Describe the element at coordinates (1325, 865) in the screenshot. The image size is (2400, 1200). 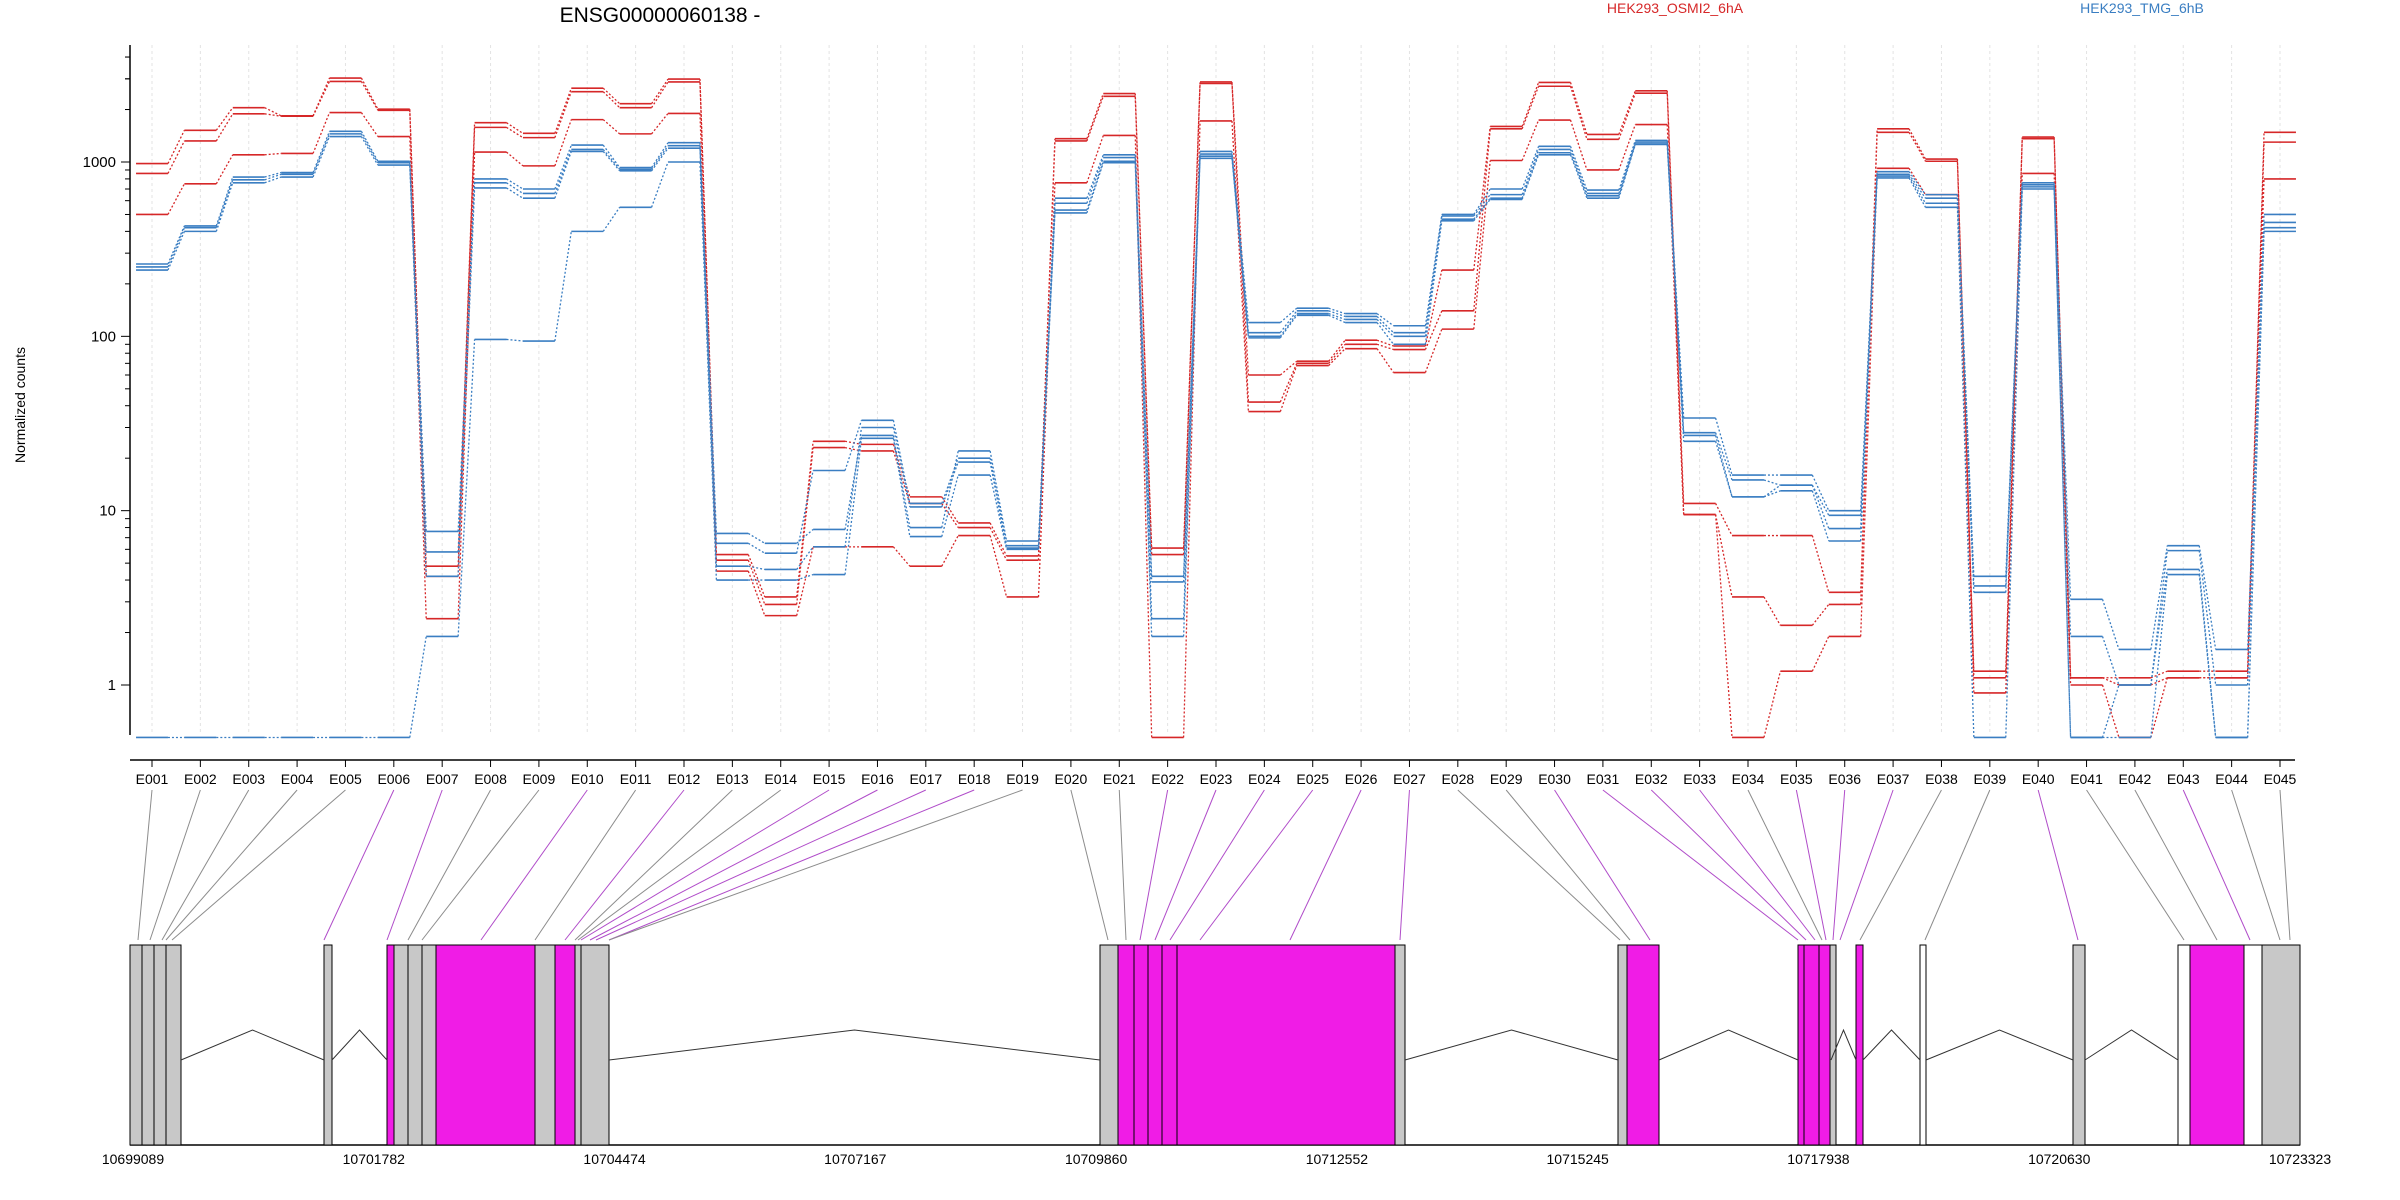
I see `connector-e026` at that location.